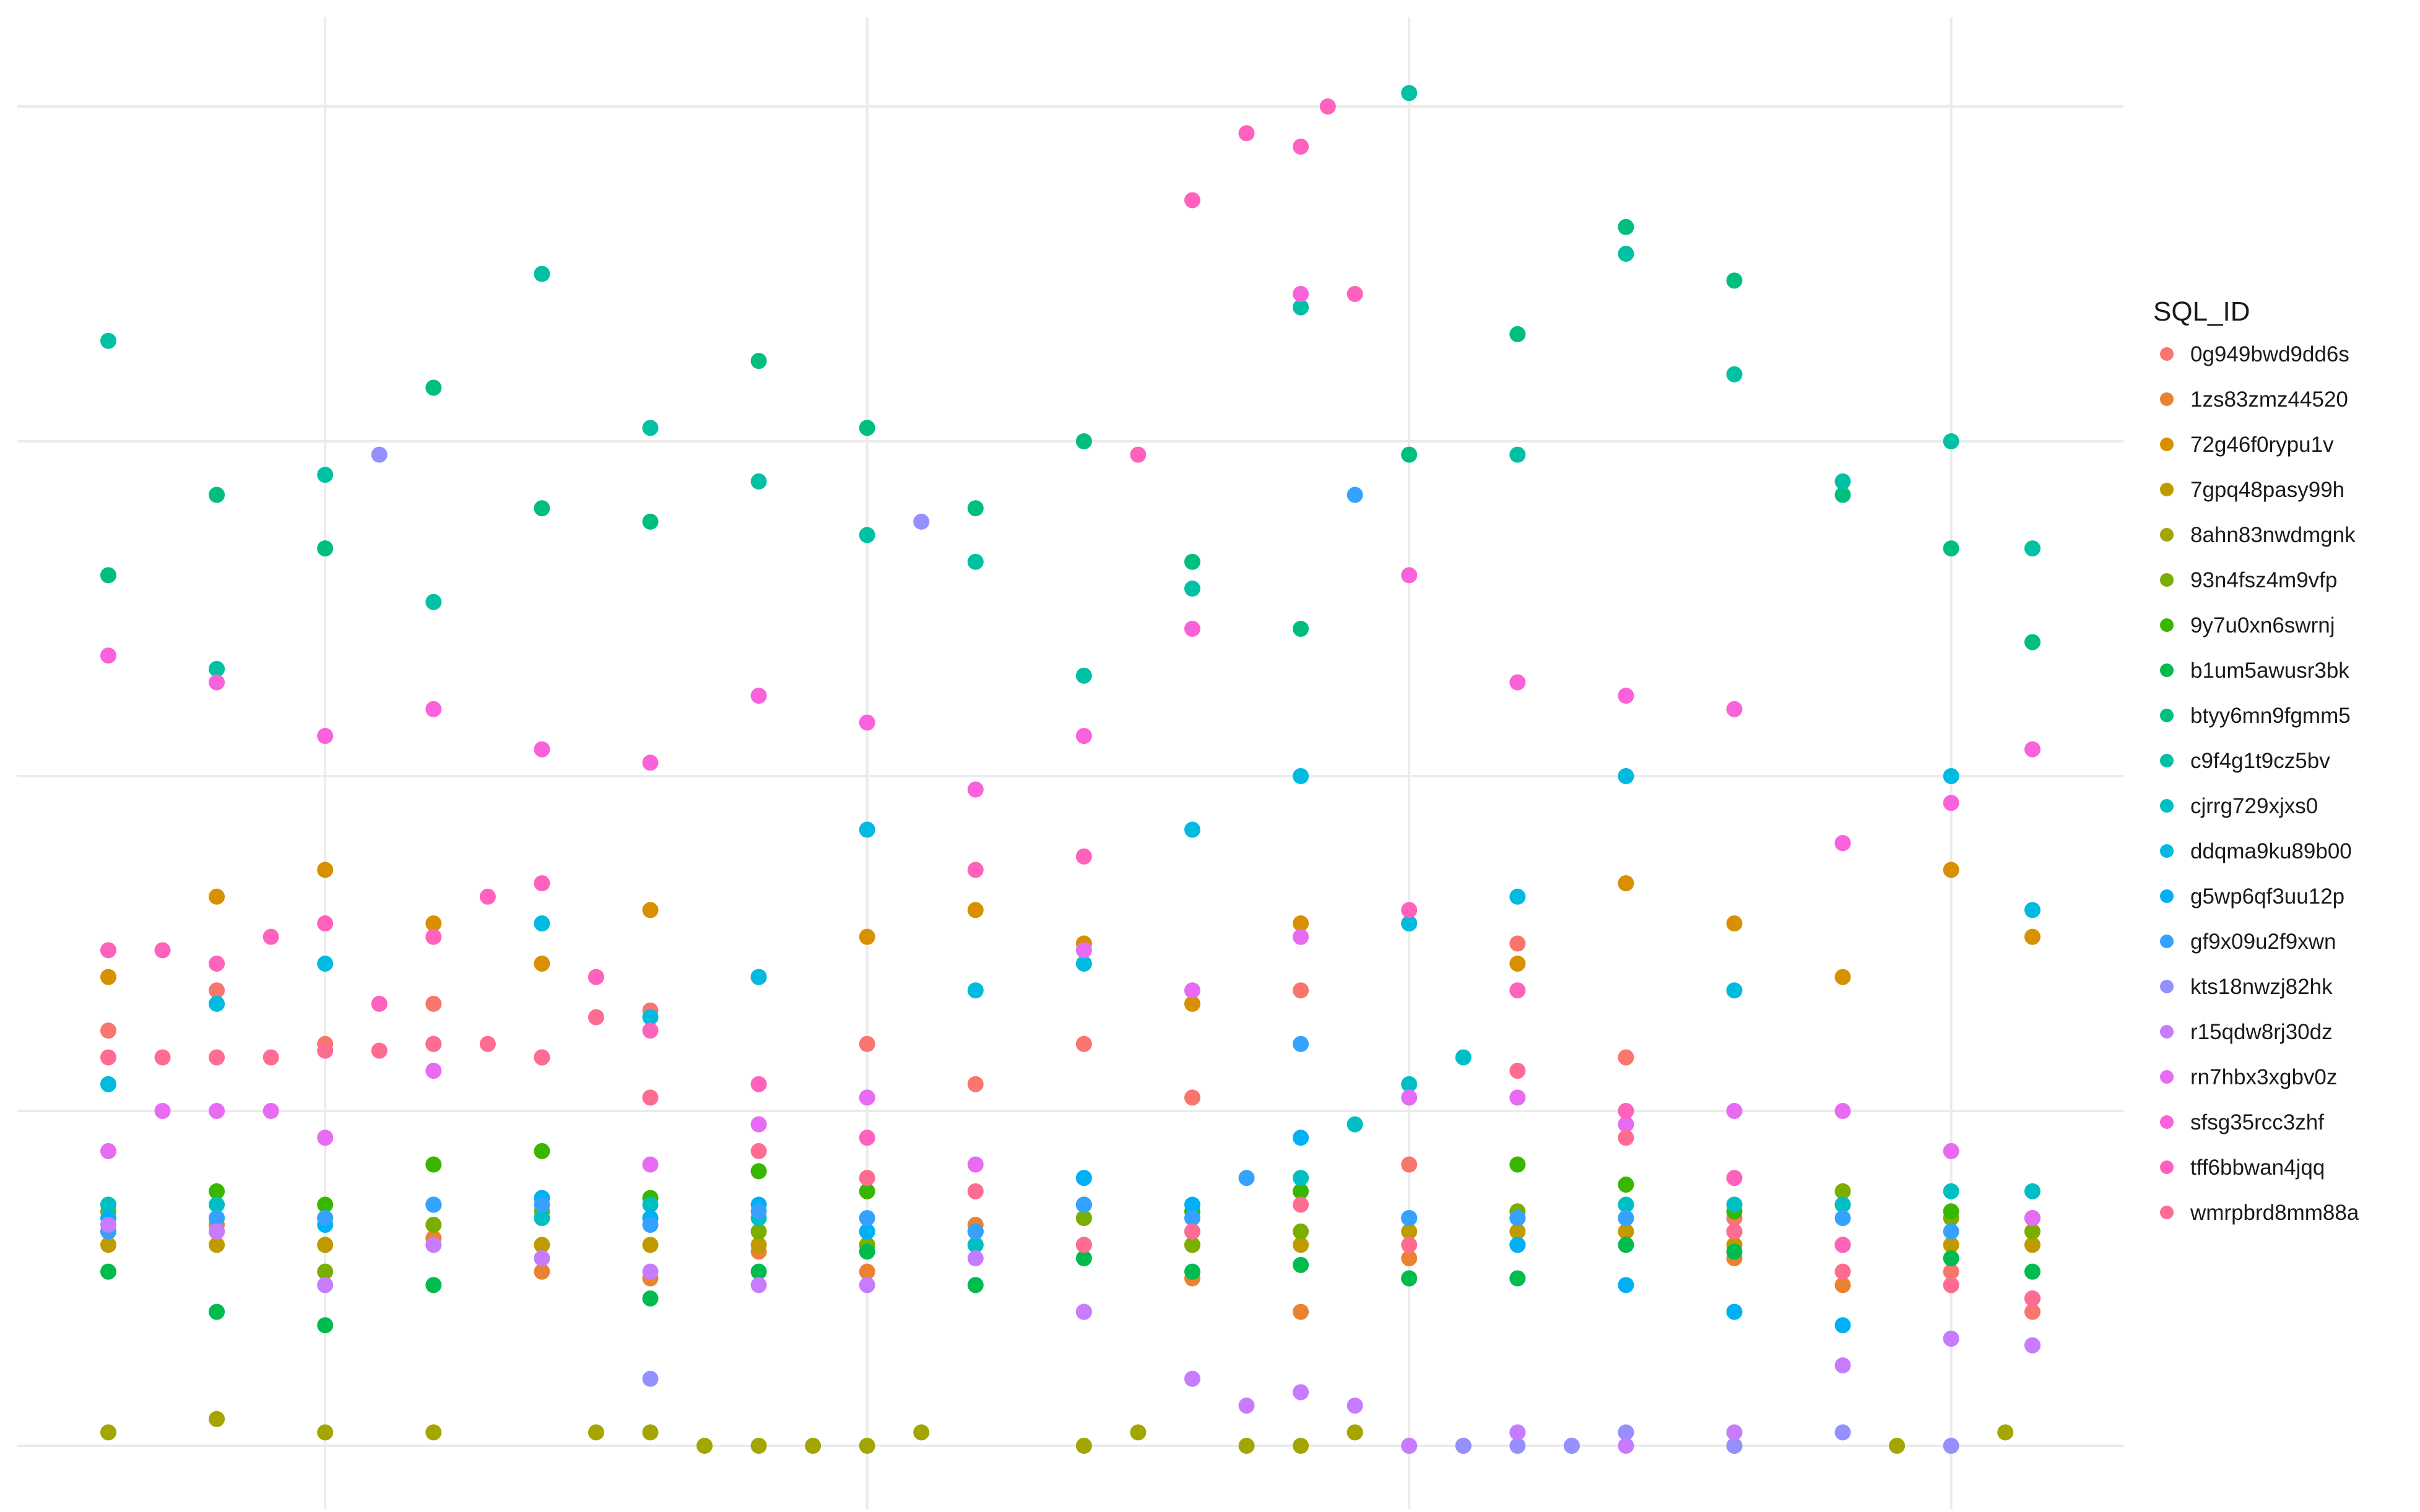 This screenshot has height=1512, width=2420. I want to click on legend-label: 93n4fsz4m9vfp, so click(2263, 580).